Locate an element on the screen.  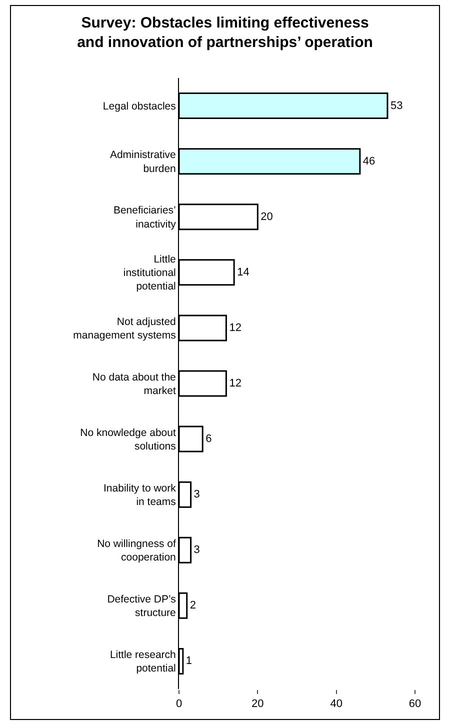
y-tick-label: Defective DP’s structure is located at coordinates (141, 607).